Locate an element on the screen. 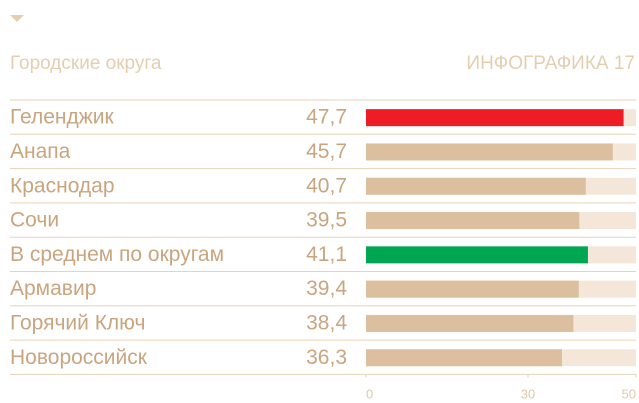 The image size is (639, 403). category-label: Геленджик is located at coordinates (62, 117).